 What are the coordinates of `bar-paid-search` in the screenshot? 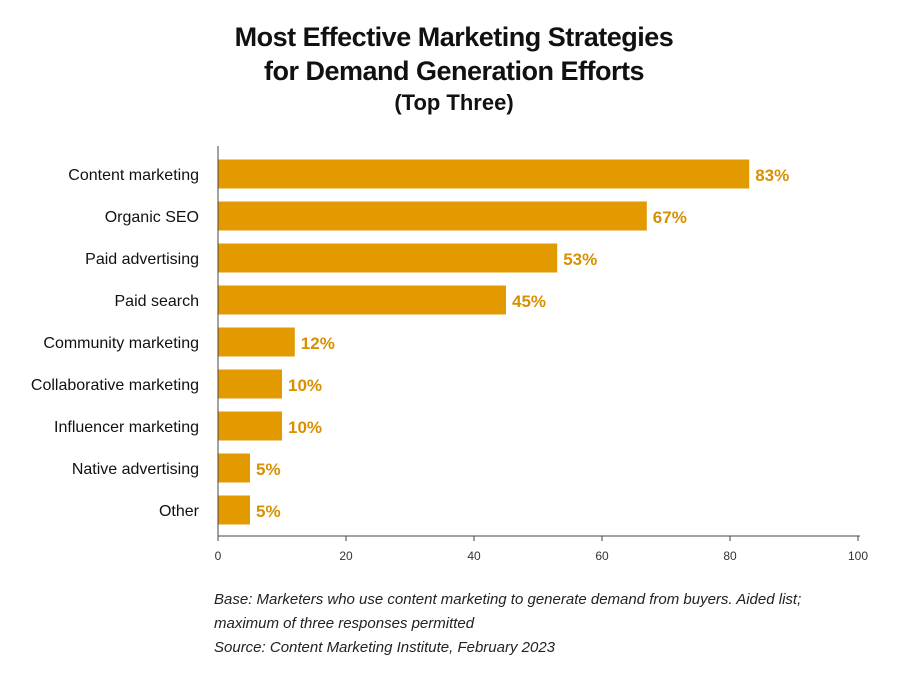 It's located at (362, 300).